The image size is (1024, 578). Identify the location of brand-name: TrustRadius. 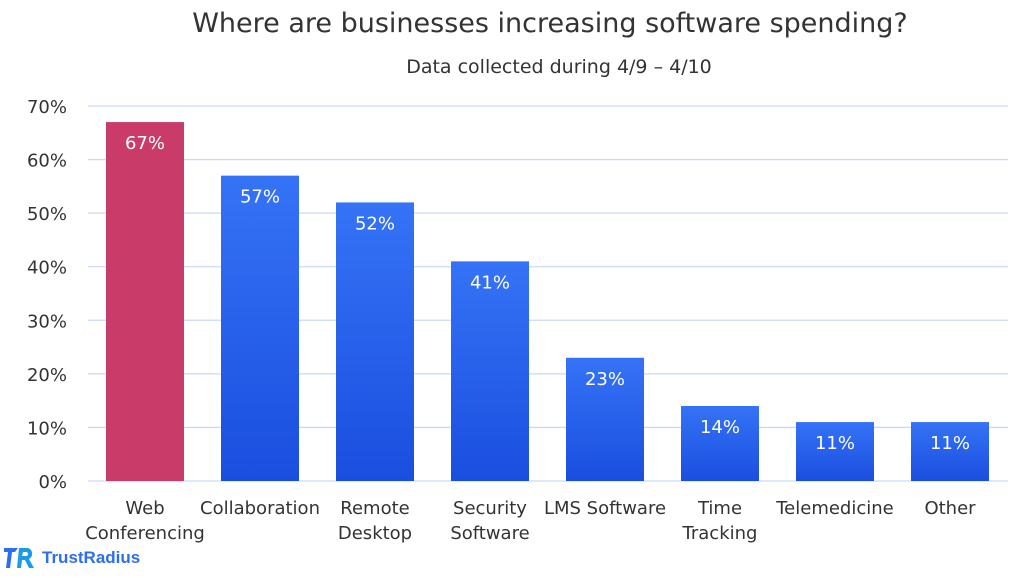
(91, 557).